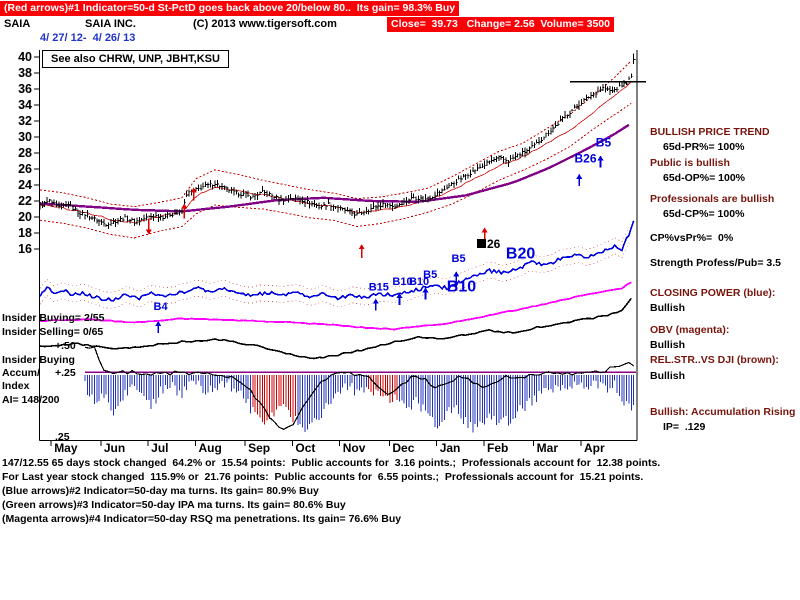  I want to click on svg-text: B15, so click(379, 288).